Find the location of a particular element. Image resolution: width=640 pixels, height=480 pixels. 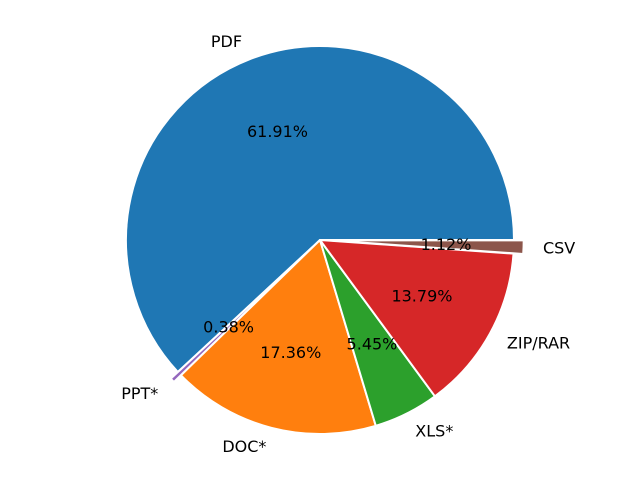

slice-label-zip-rar: ZIP/RAR is located at coordinates (538, 342).